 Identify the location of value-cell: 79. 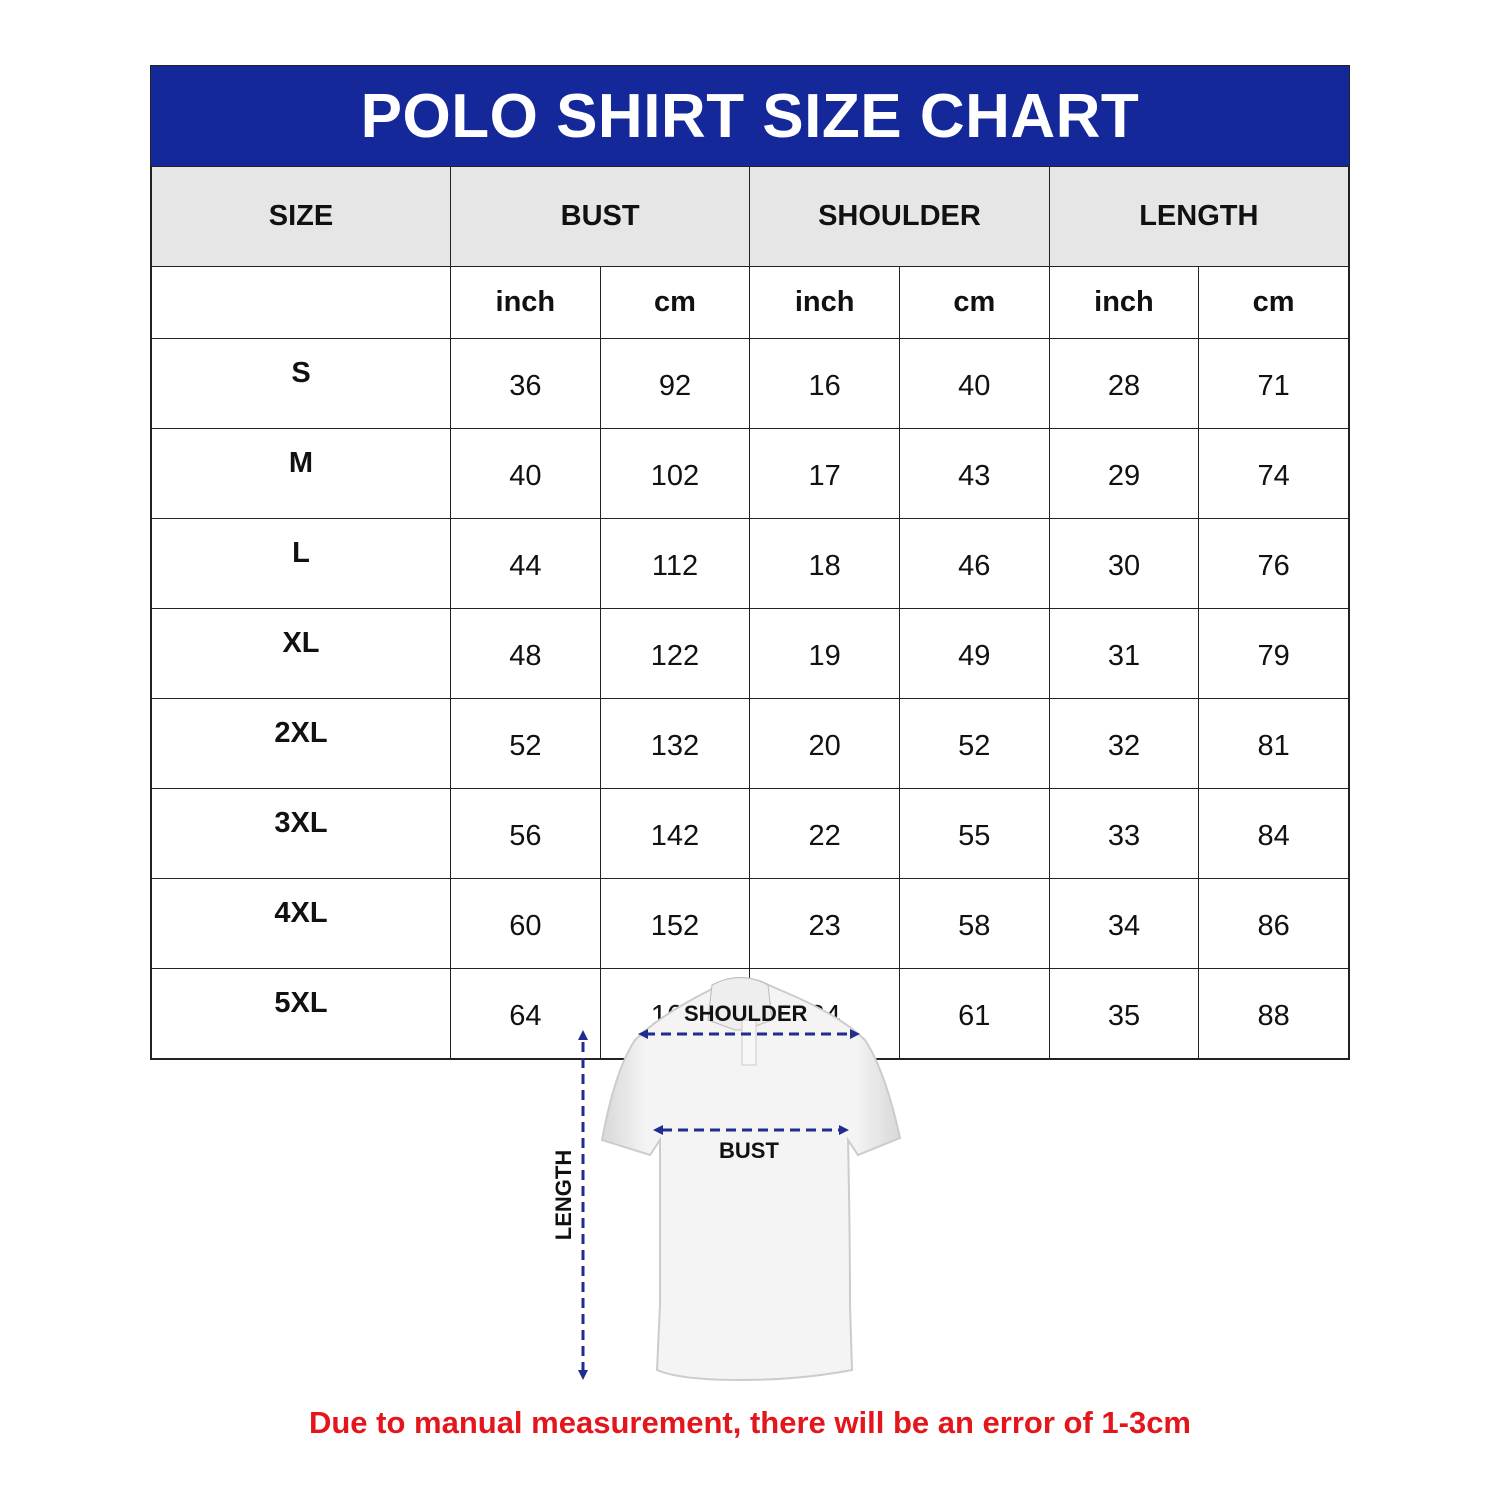
(1273, 653).